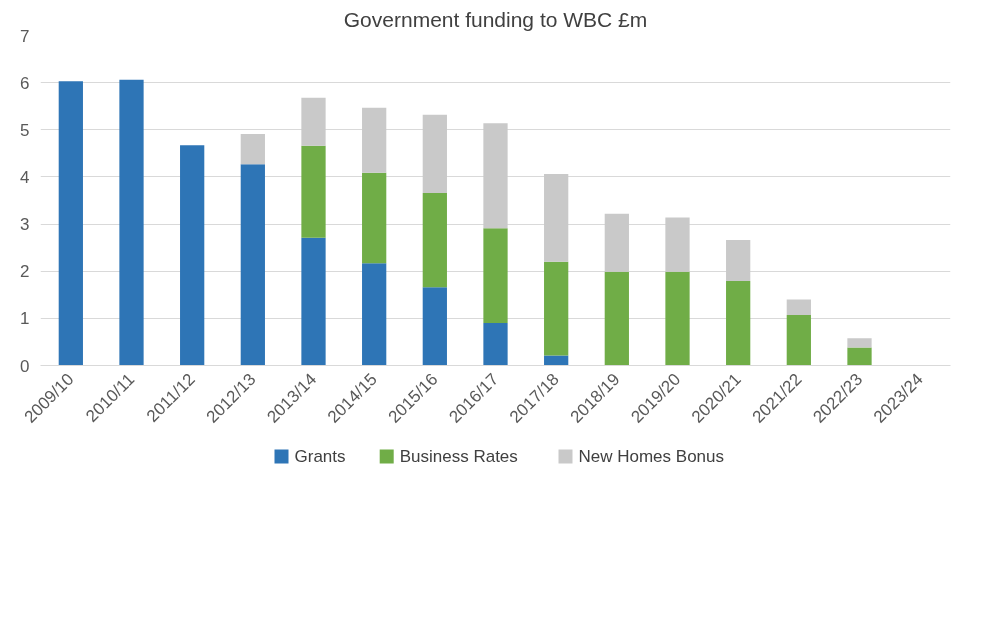  Describe the element at coordinates (25, 130) in the screenshot. I see `y-tick-label: 5` at that location.